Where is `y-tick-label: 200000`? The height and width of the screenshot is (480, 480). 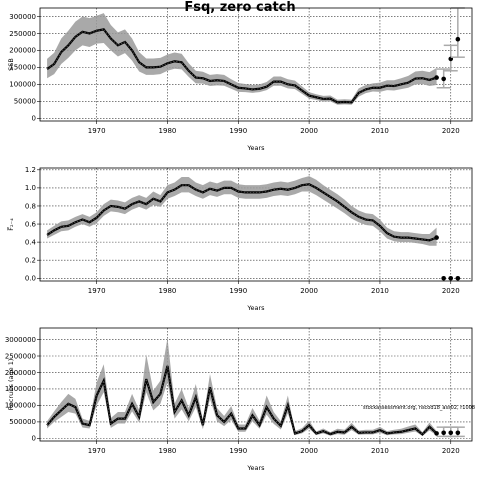 y-tick-label: 200000 is located at coordinates (22, 51).